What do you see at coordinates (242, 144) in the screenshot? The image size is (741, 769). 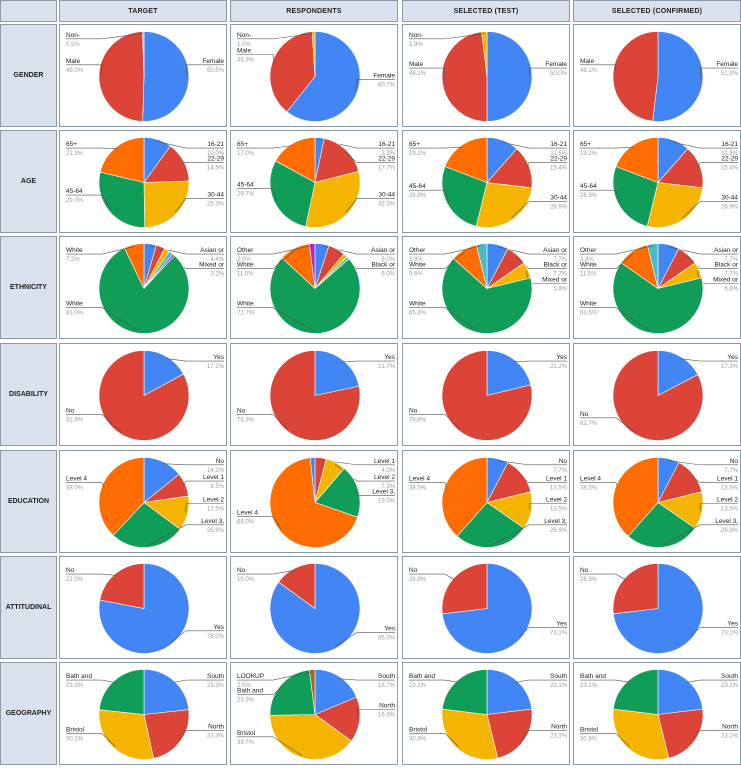 I see `slice-label: 65+` at bounding box center [242, 144].